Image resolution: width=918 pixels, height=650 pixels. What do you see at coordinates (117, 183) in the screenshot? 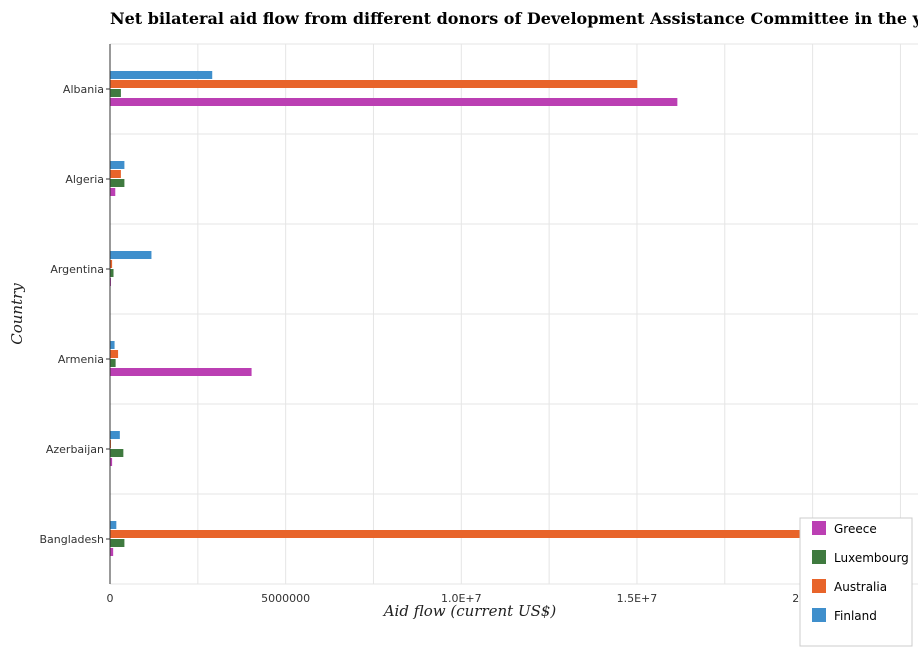
I see `bar-luxembourg-algeria` at bounding box center [117, 183].